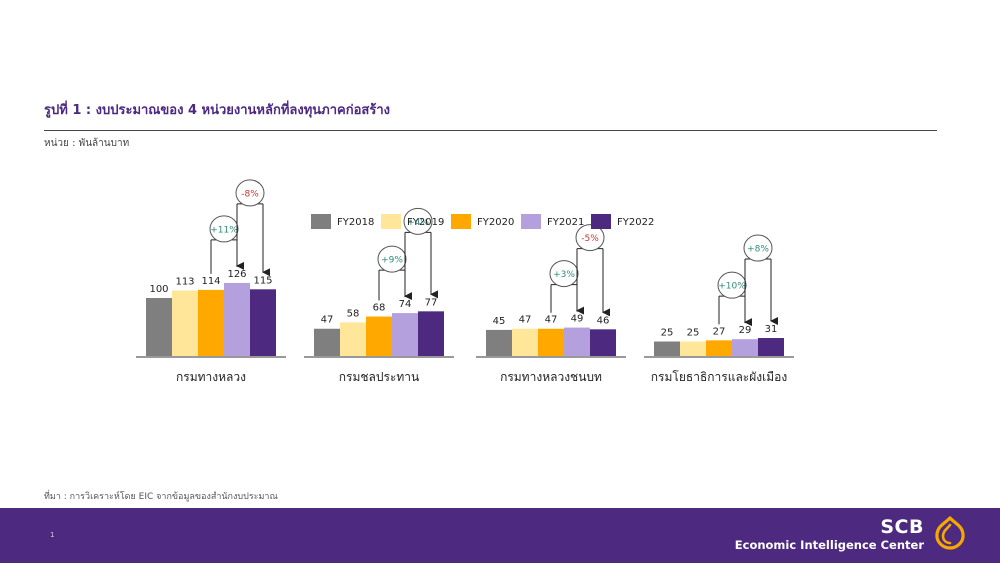  Describe the element at coordinates (210, 281) in the screenshot. I see `data-label: 114` at that location.